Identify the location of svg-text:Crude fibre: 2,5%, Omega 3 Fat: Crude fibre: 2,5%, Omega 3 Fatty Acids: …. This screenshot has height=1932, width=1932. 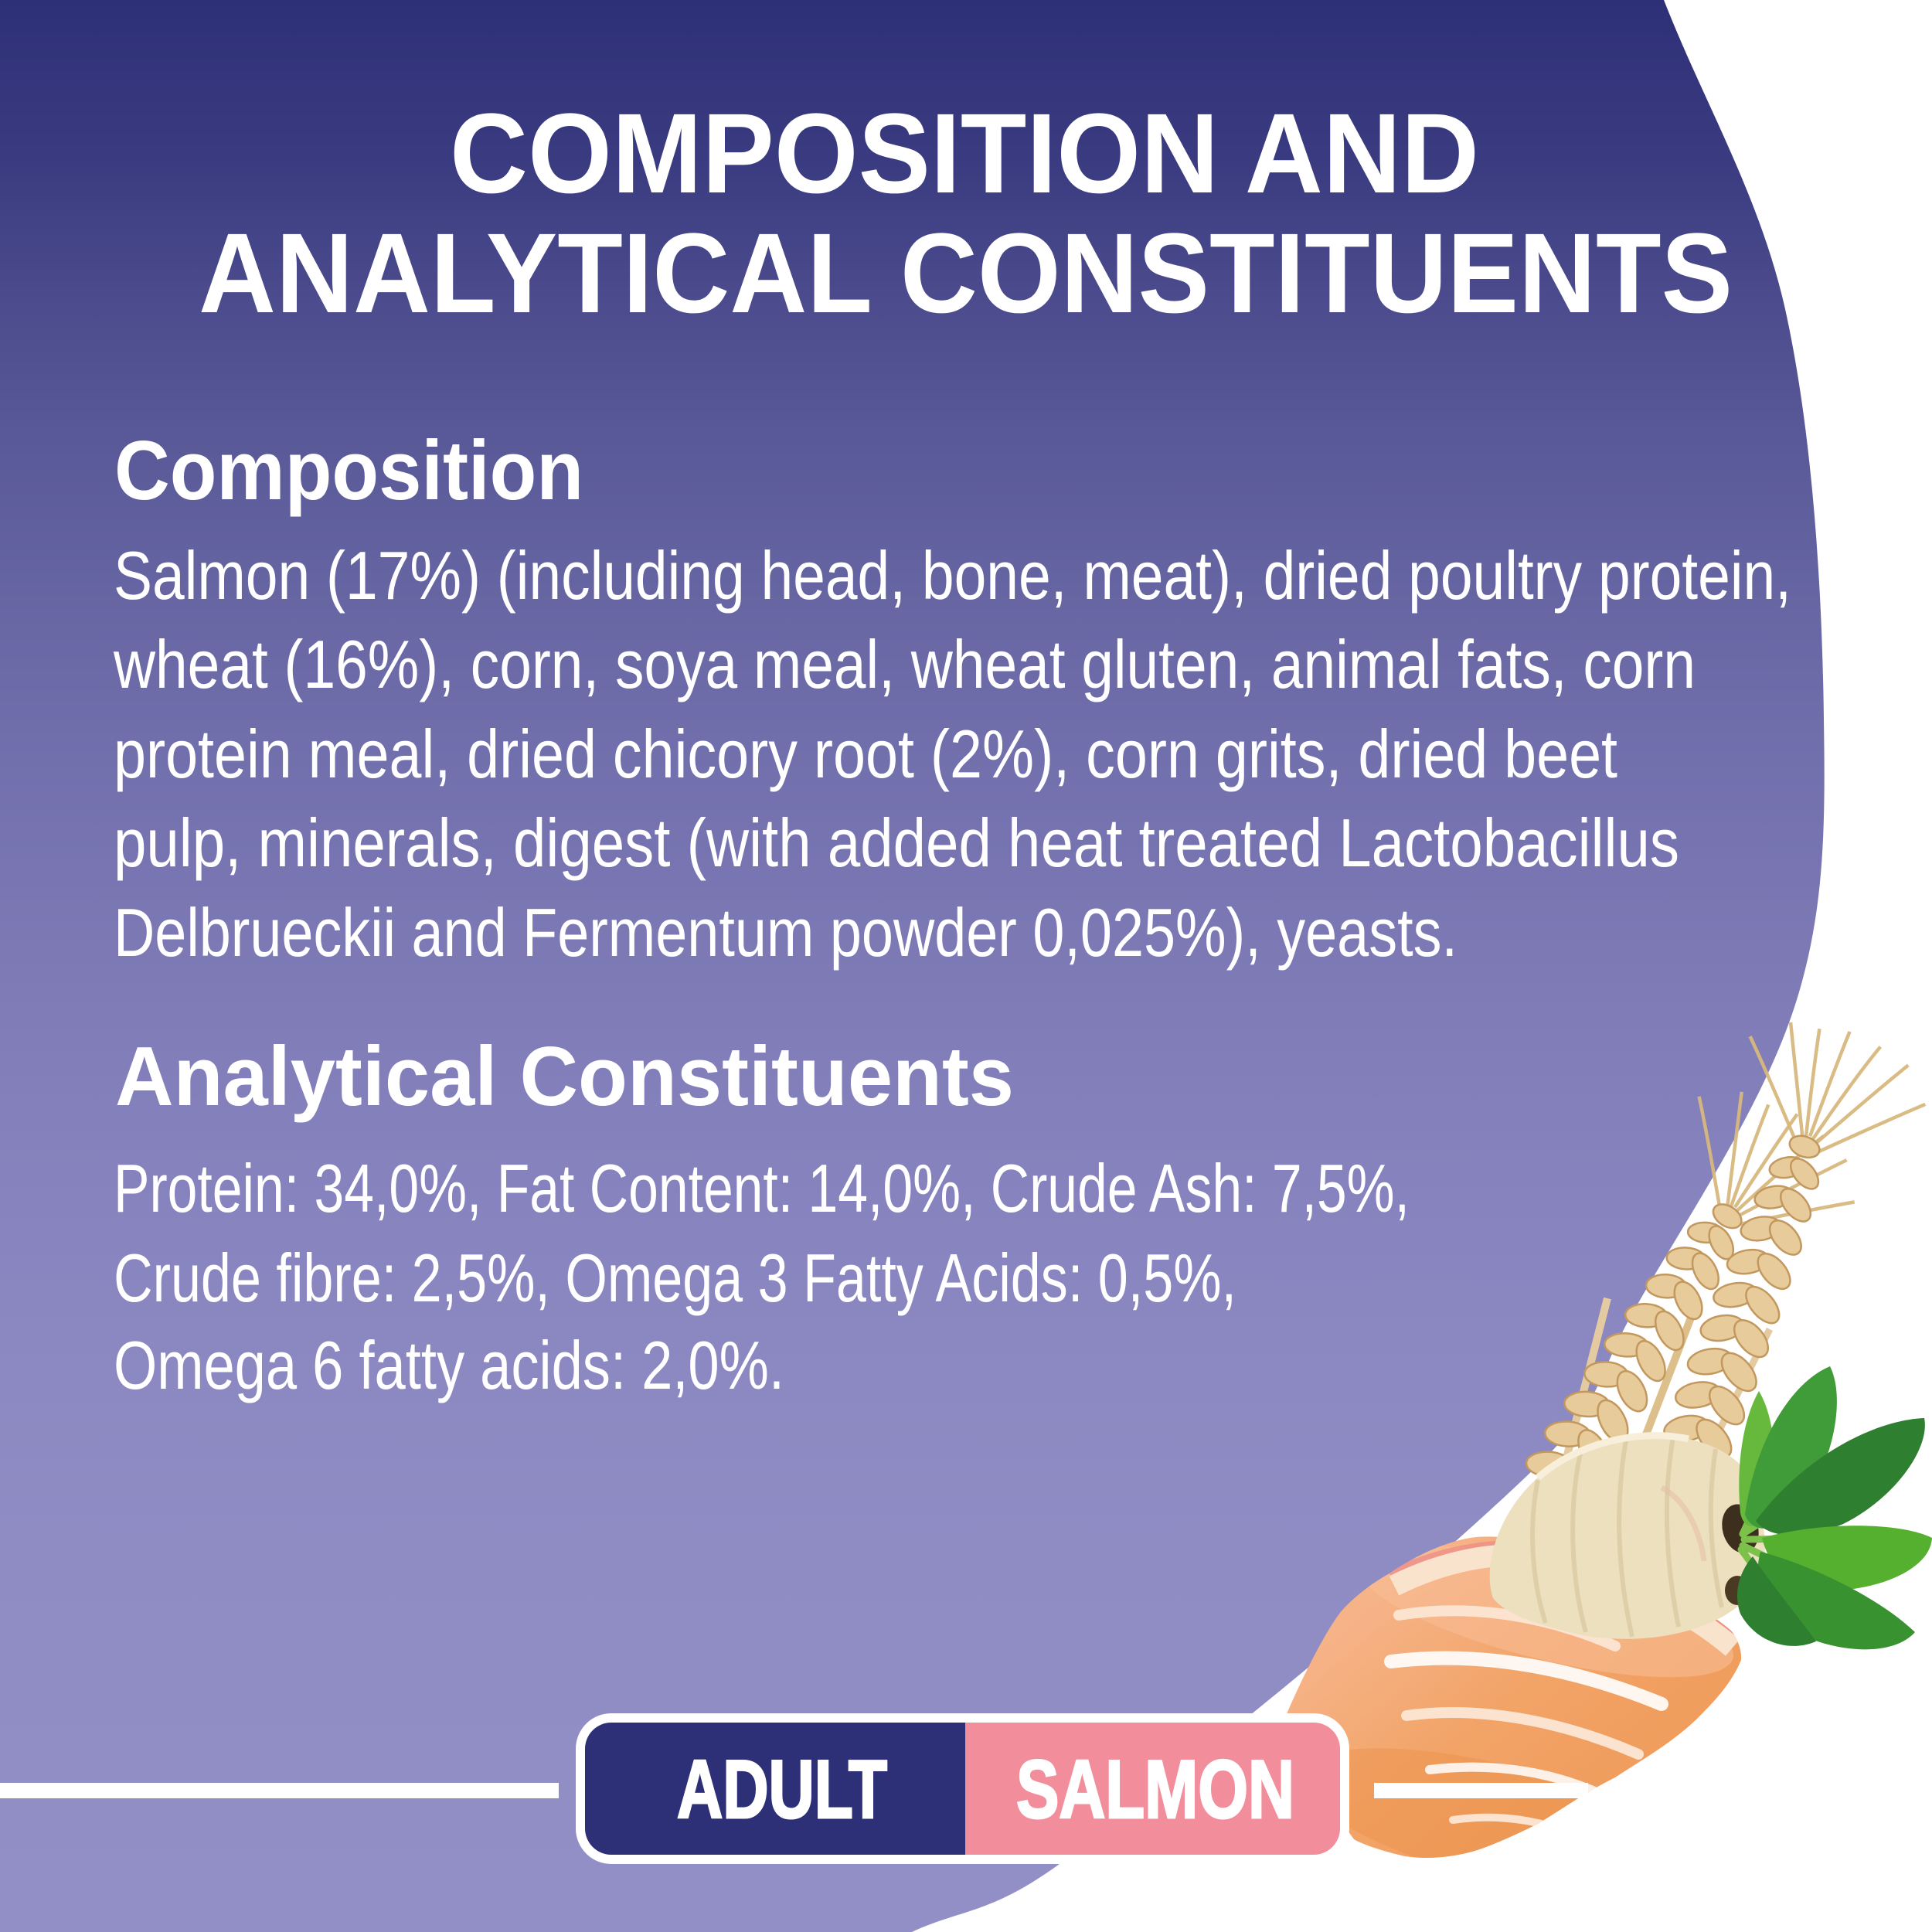
(675, 1278).